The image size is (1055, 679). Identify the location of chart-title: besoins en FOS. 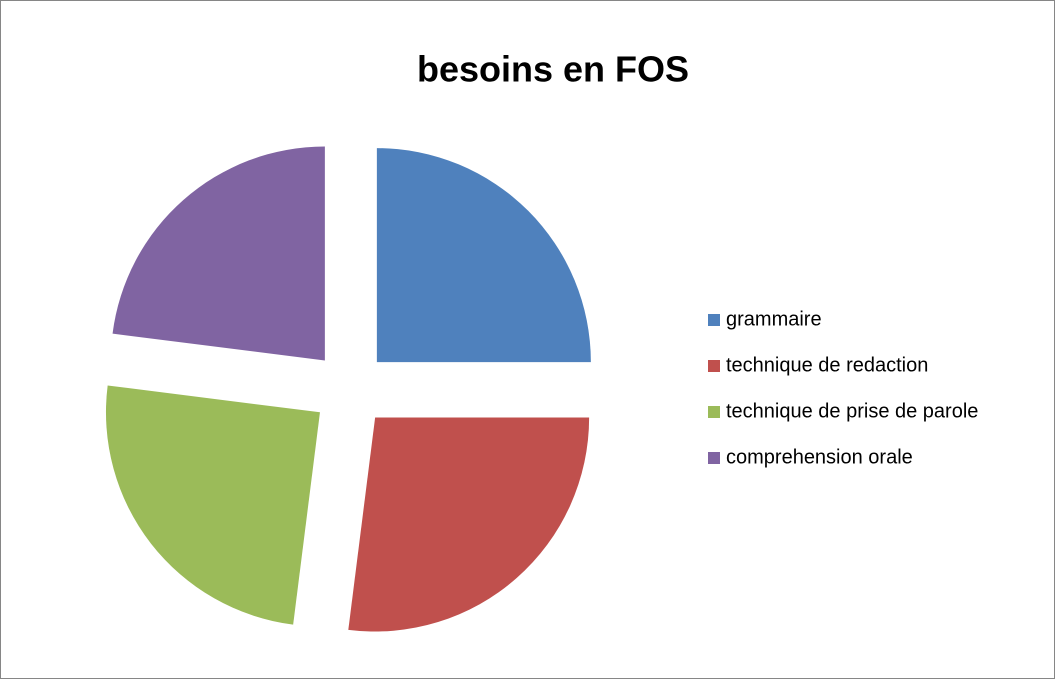
(553, 69).